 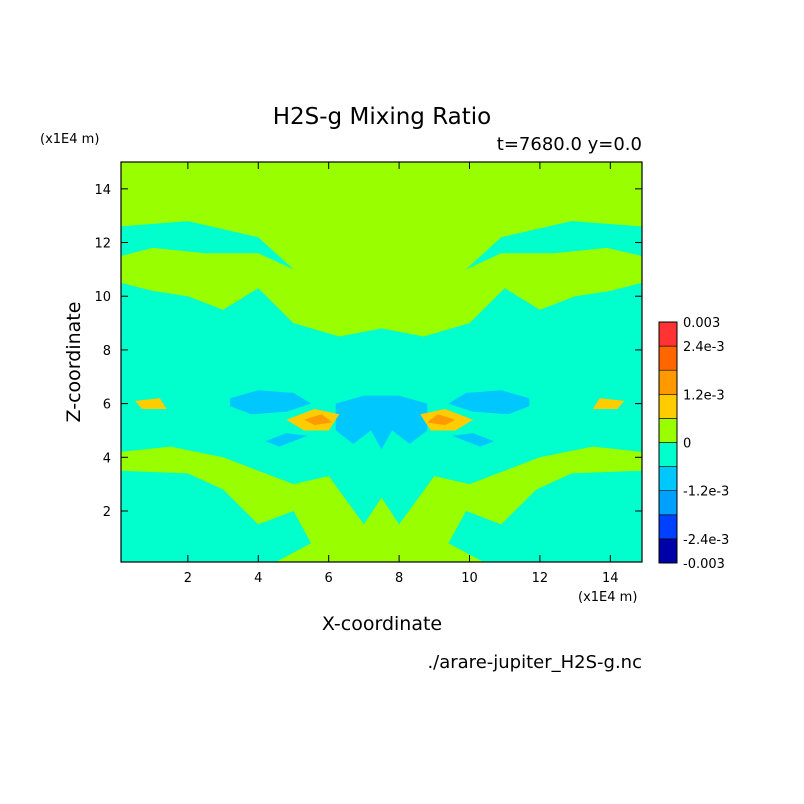 I want to click on x-tick-label: 14, so click(x=610, y=578).